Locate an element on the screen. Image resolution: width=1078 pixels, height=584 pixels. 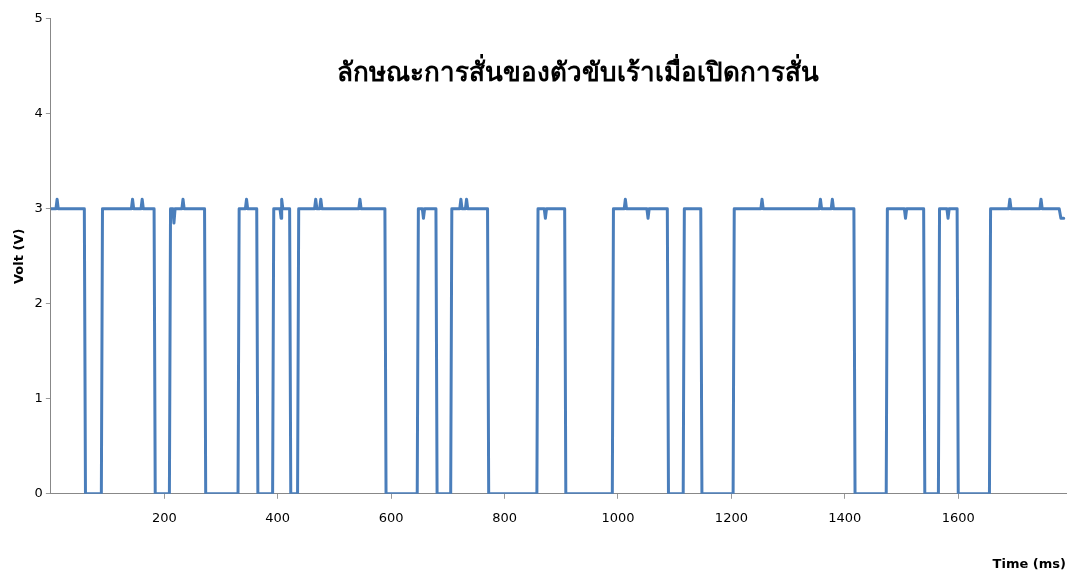
x-tick-label: 400 is located at coordinates (278, 517).